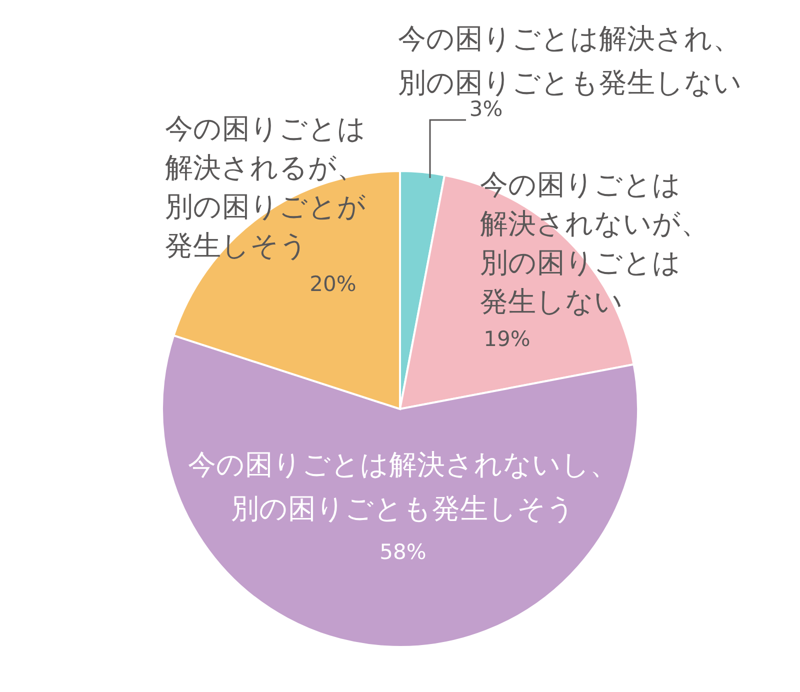 Image resolution: width=800 pixels, height=692 pixels. I want to click on data-label: 58%, so click(403, 552).